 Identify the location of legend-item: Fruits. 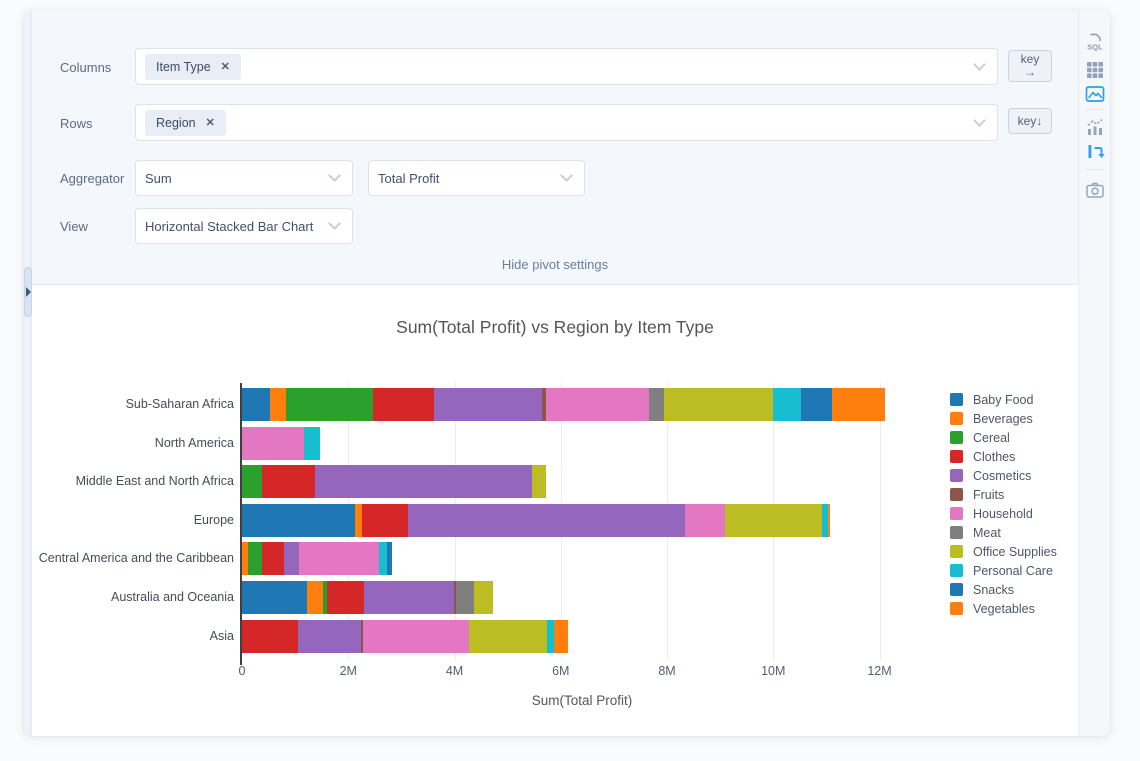
(1003, 494).